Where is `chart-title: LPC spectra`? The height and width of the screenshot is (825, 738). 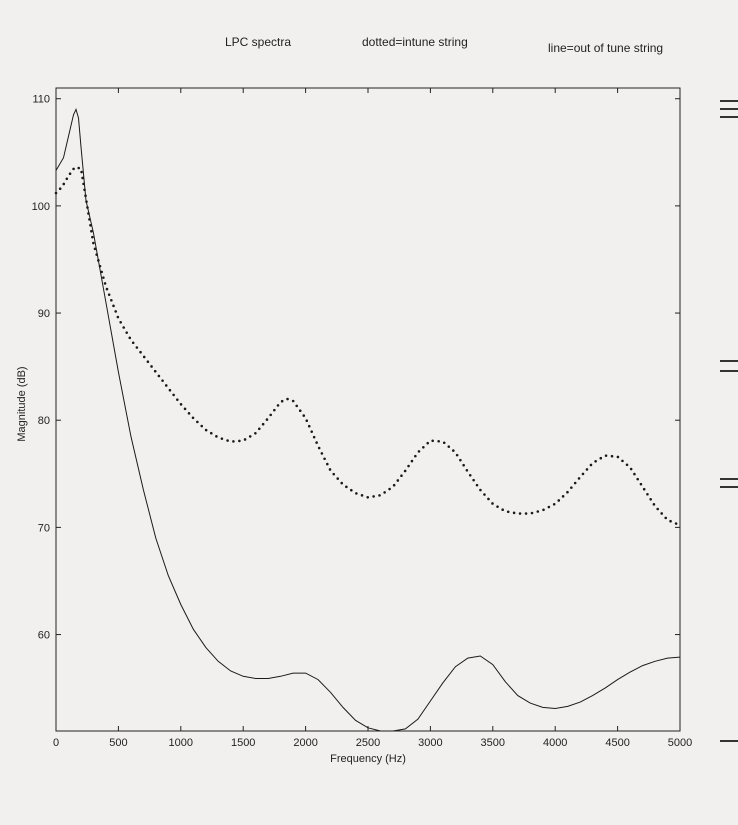 chart-title: LPC spectra is located at coordinates (258, 42).